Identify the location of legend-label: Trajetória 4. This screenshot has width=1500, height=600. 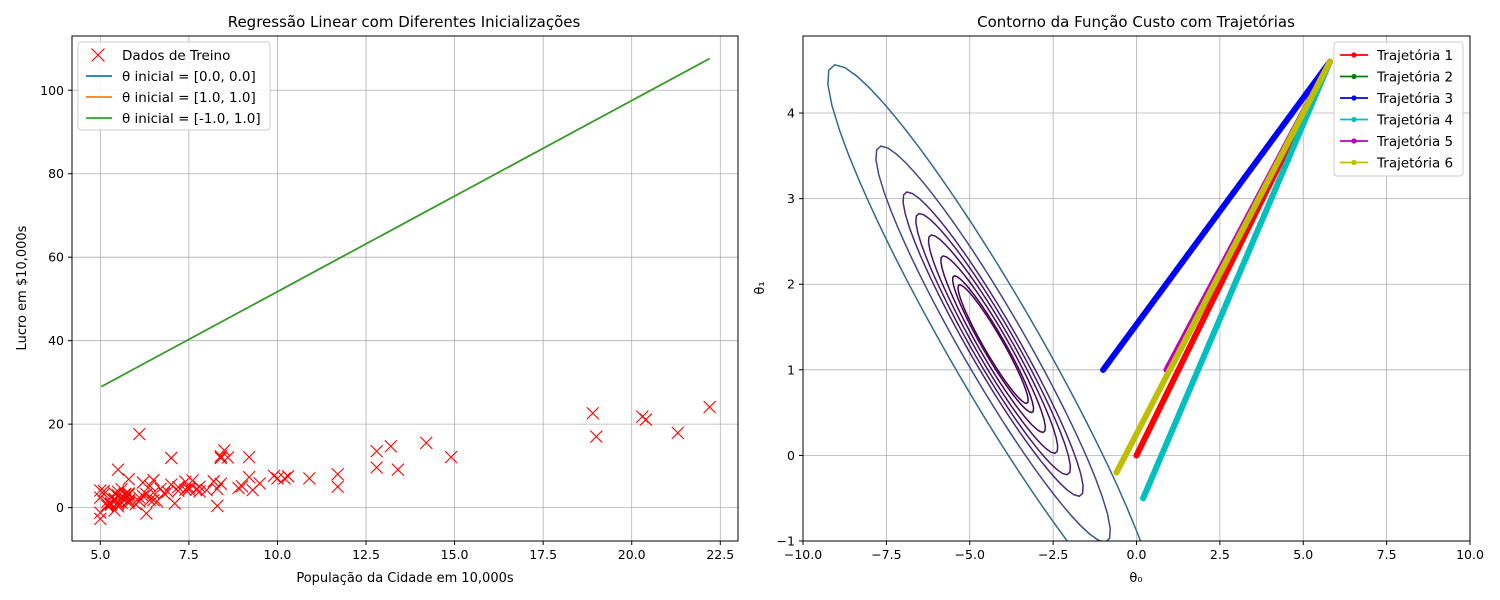
(1414, 121).